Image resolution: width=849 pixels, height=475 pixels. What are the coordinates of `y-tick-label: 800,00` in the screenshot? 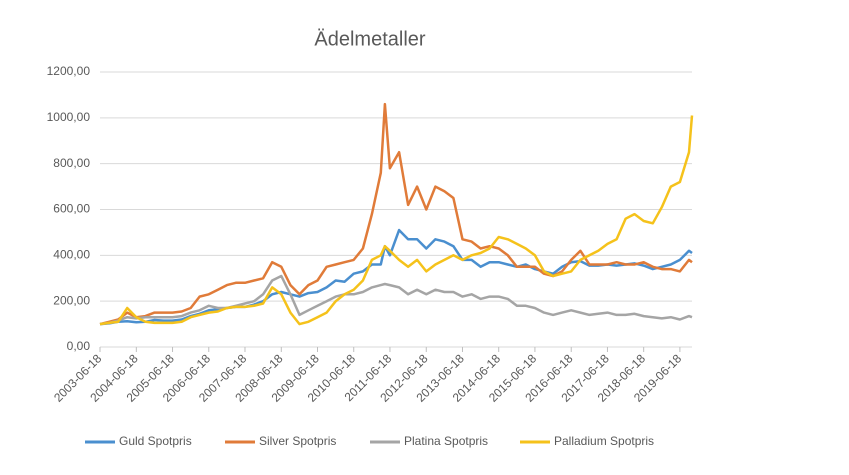 It's located at (71, 163).